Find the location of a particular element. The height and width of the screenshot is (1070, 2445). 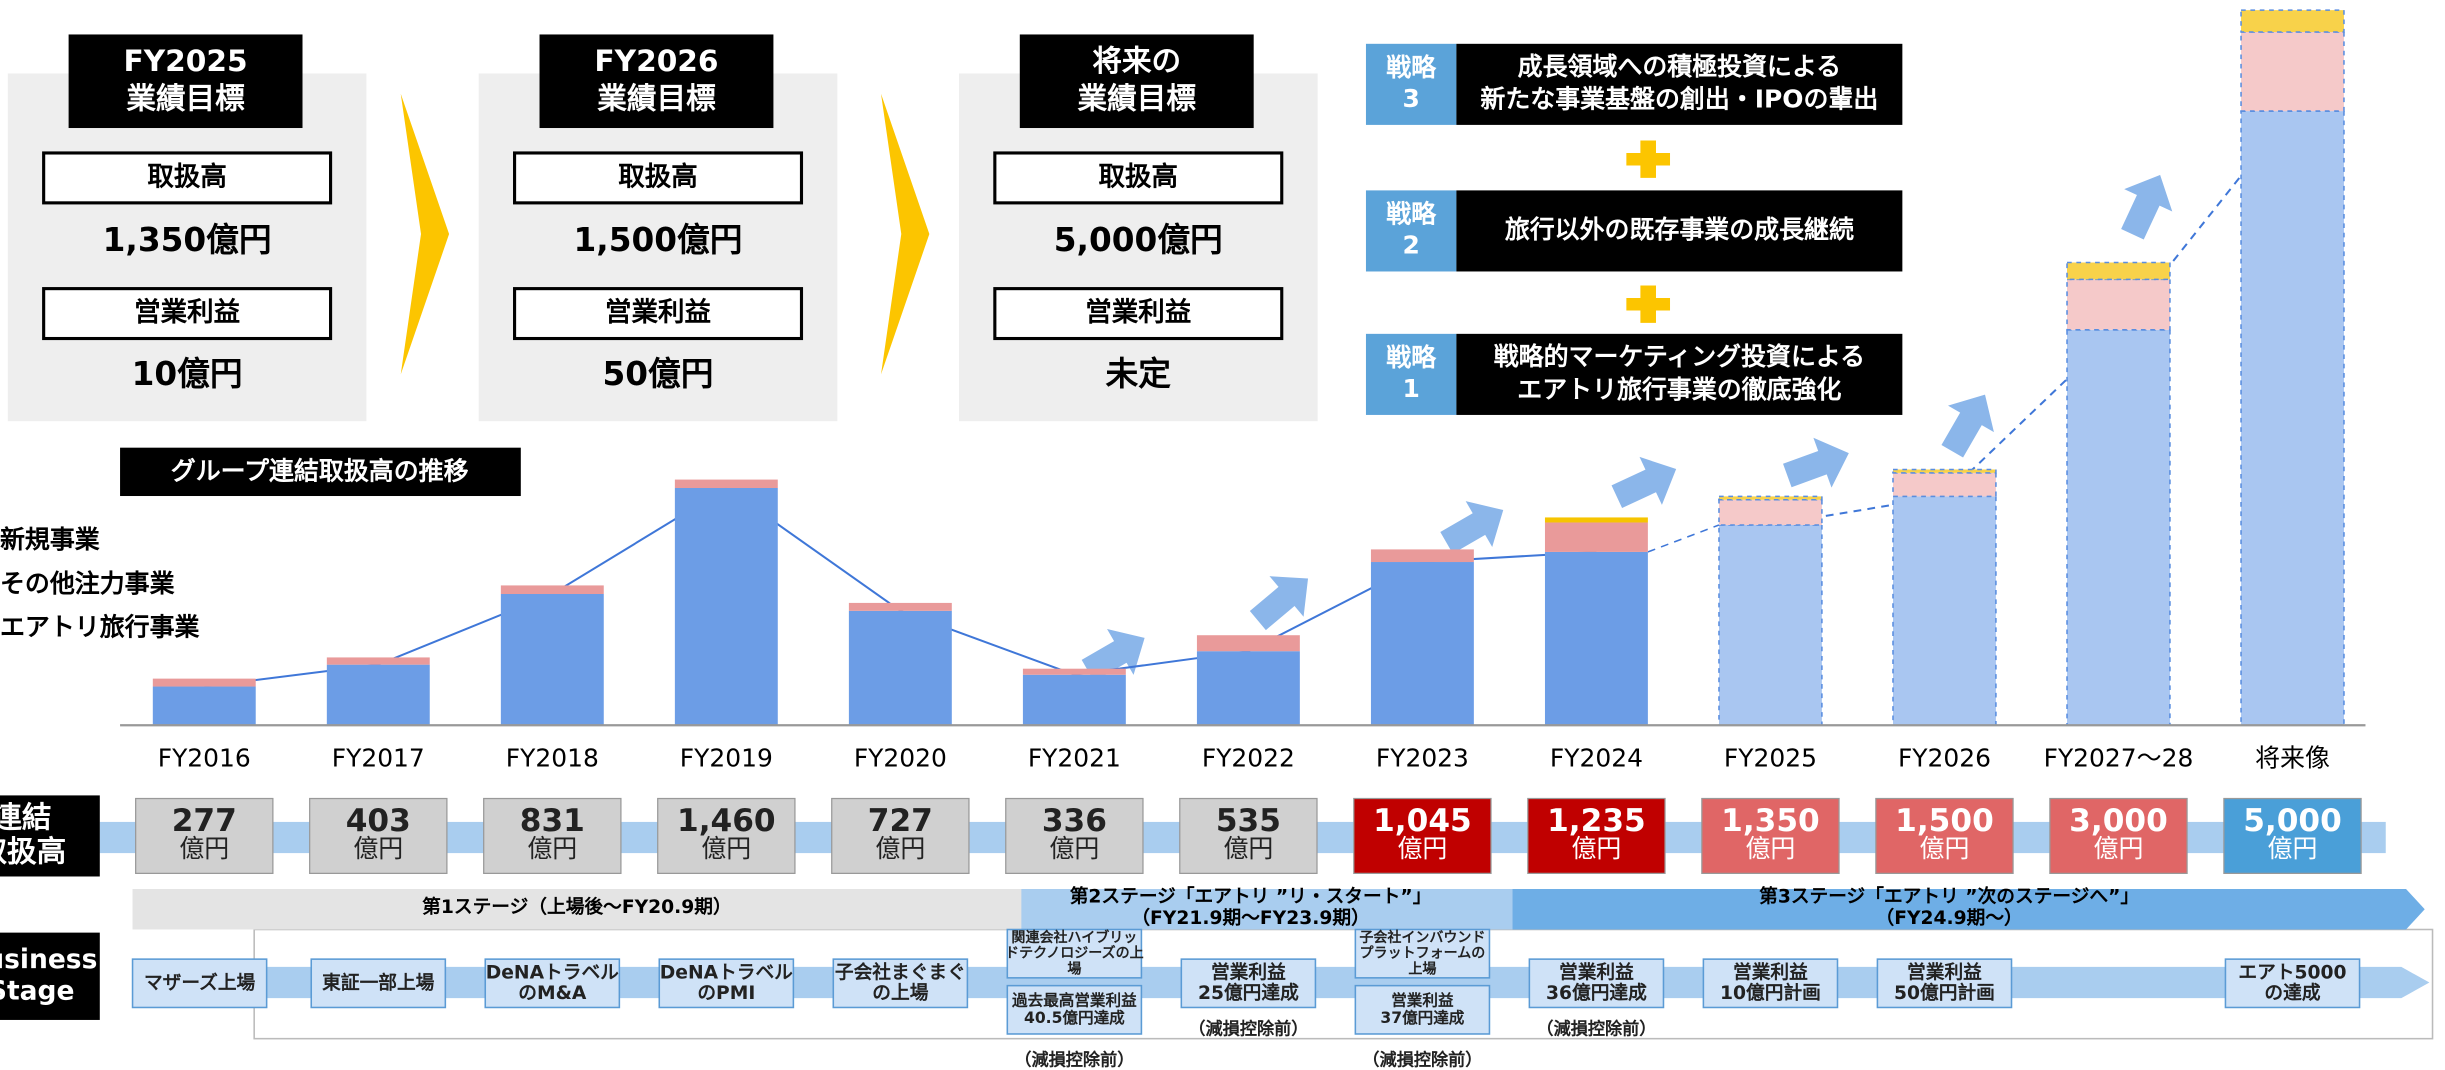

milestone-text: のPMI is located at coordinates (726, 993).